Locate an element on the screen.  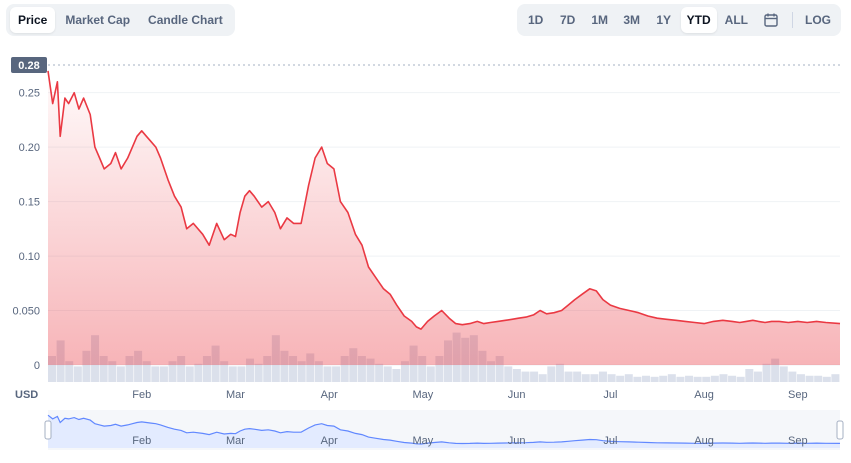
tab-market-cap: Market Cap is located at coordinates (98, 20).